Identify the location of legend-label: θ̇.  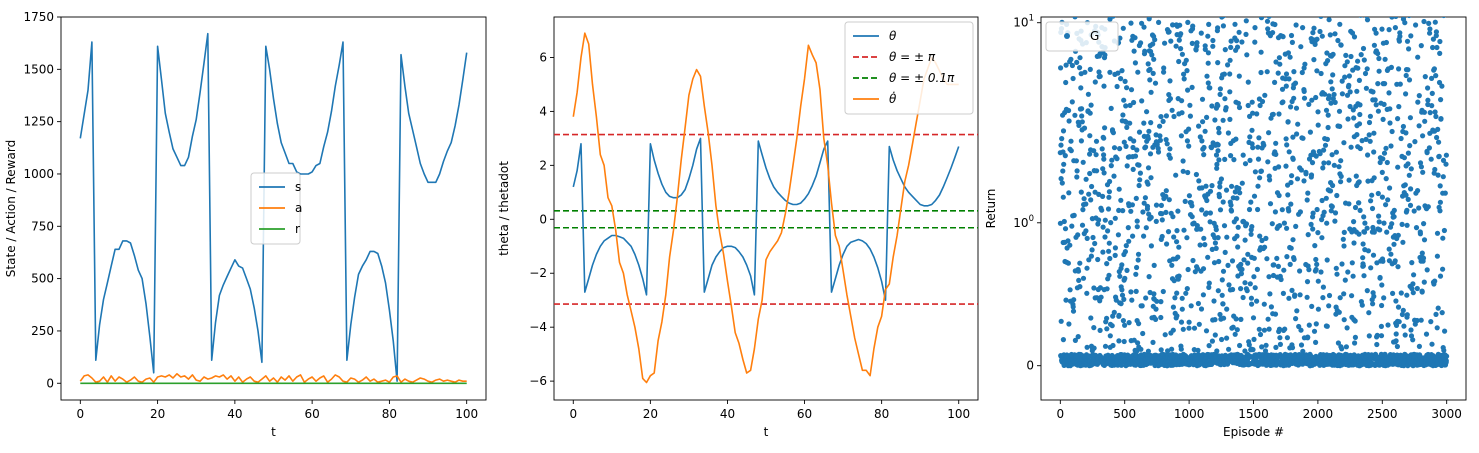
(893, 98).